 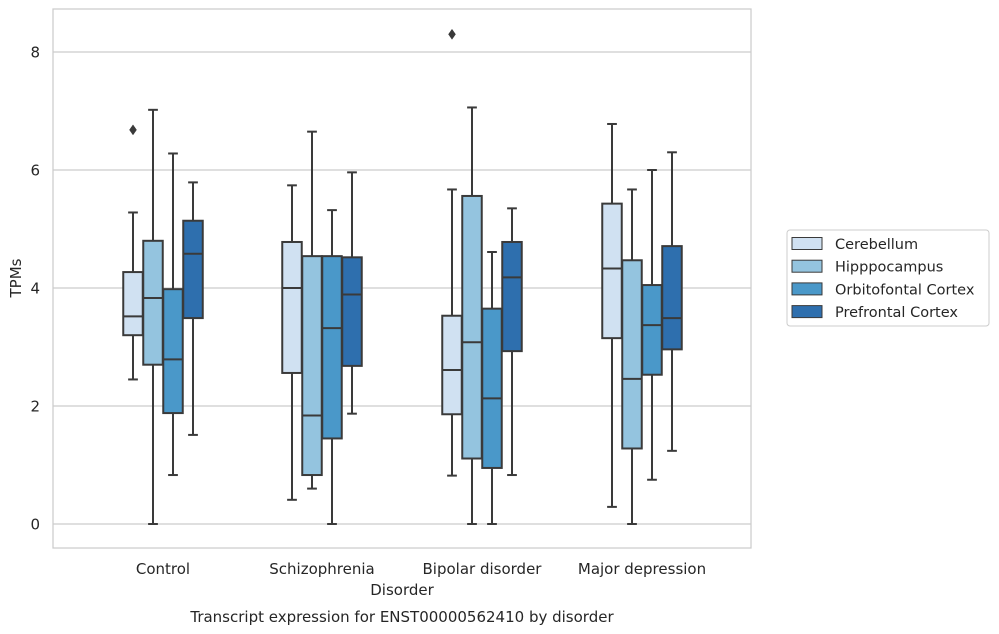 What do you see at coordinates (642, 569) in the screenshot?
I see `x-tick-label: Major depression` at bounding box center [642, 569].